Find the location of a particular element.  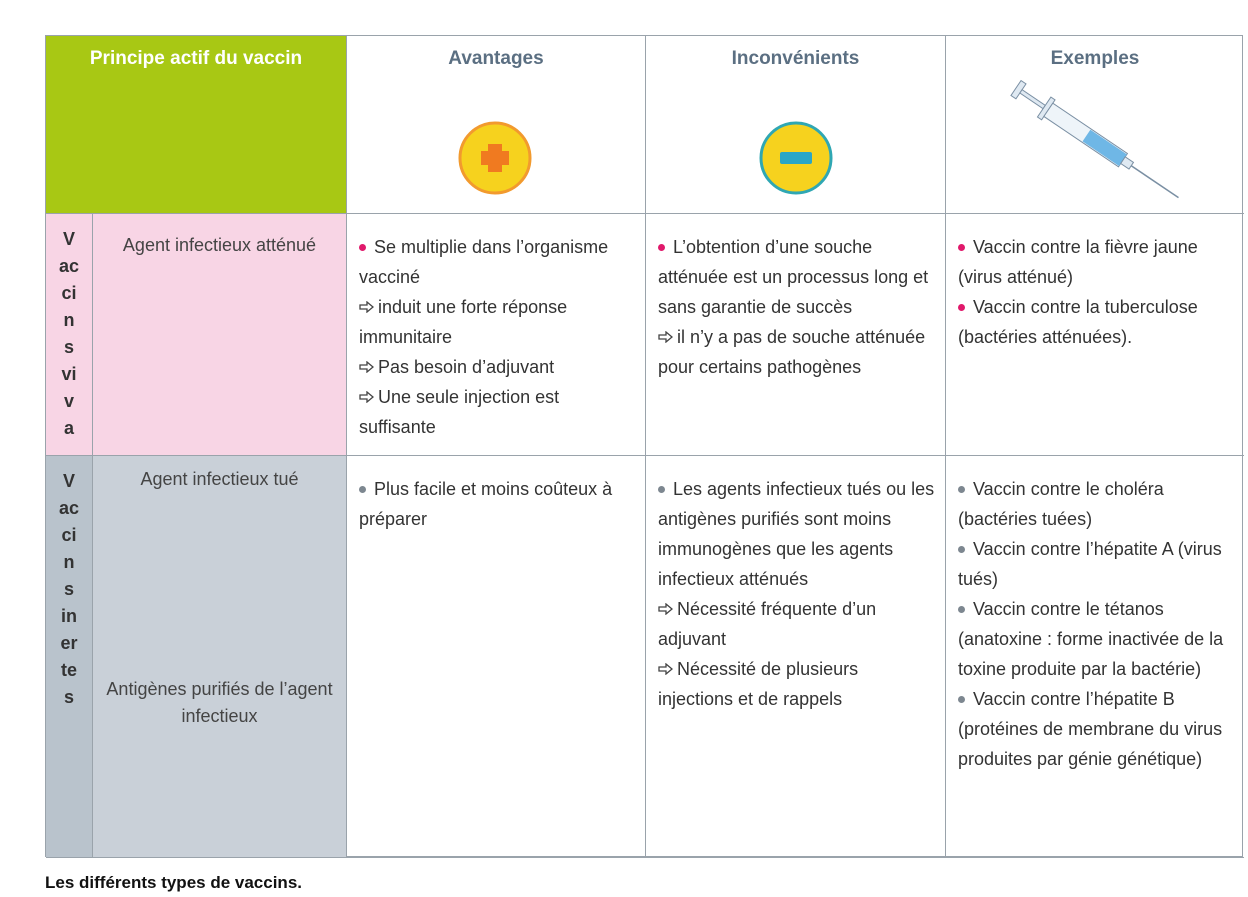

point: Plus facile et moins coûteux à préparer is located at coordinates (497, 504).